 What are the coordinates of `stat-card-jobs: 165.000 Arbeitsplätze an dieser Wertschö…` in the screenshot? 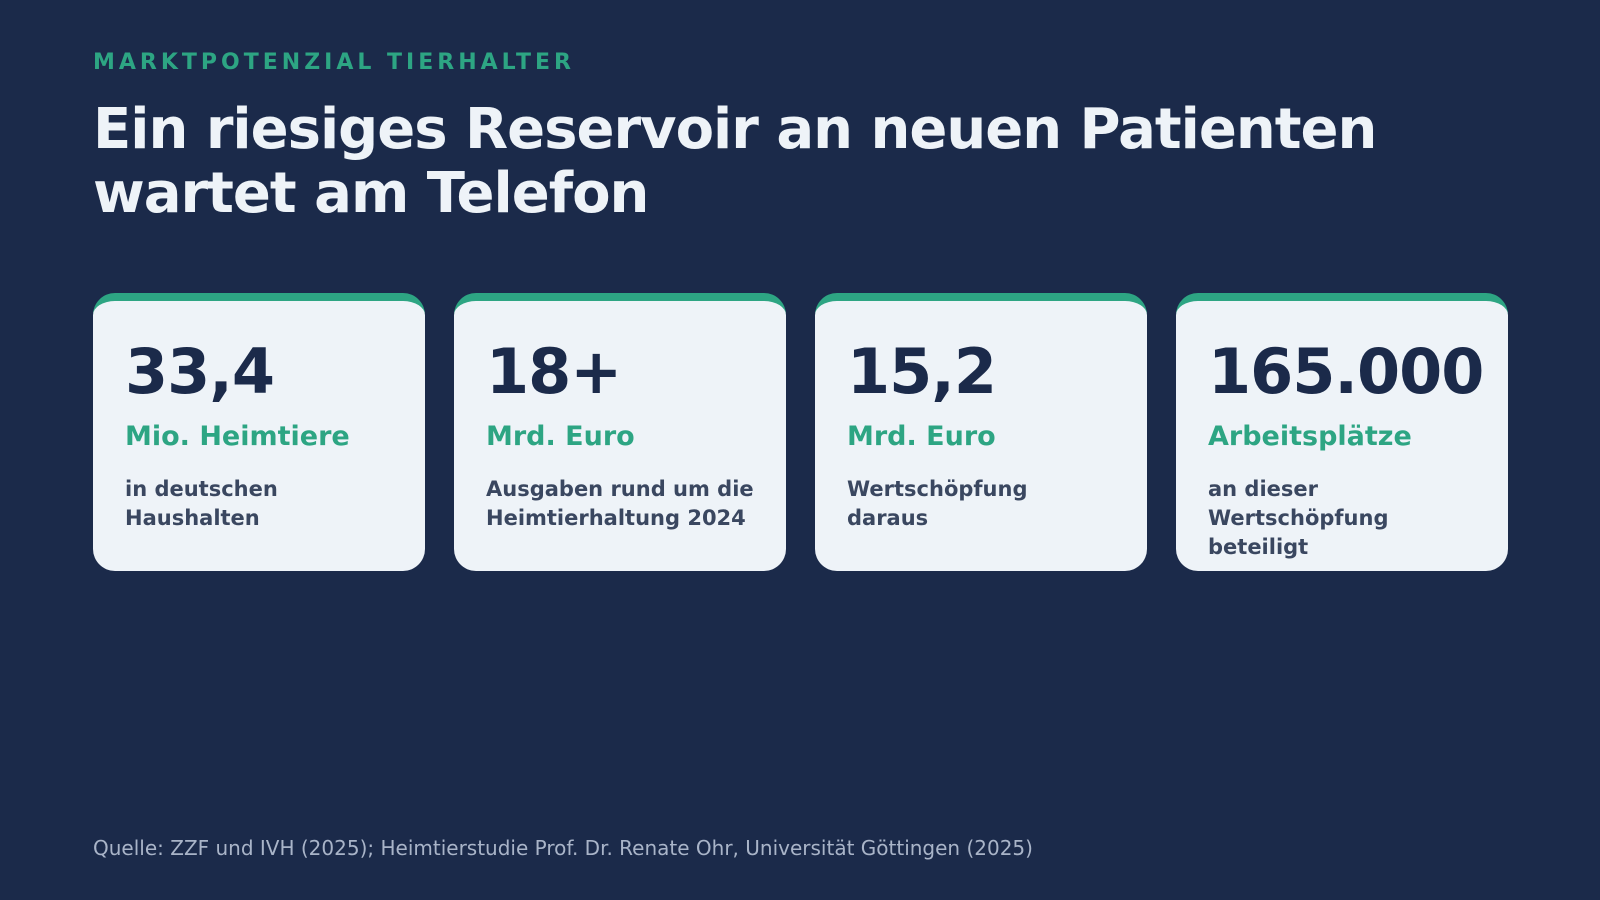 It's located at (1342, 432).